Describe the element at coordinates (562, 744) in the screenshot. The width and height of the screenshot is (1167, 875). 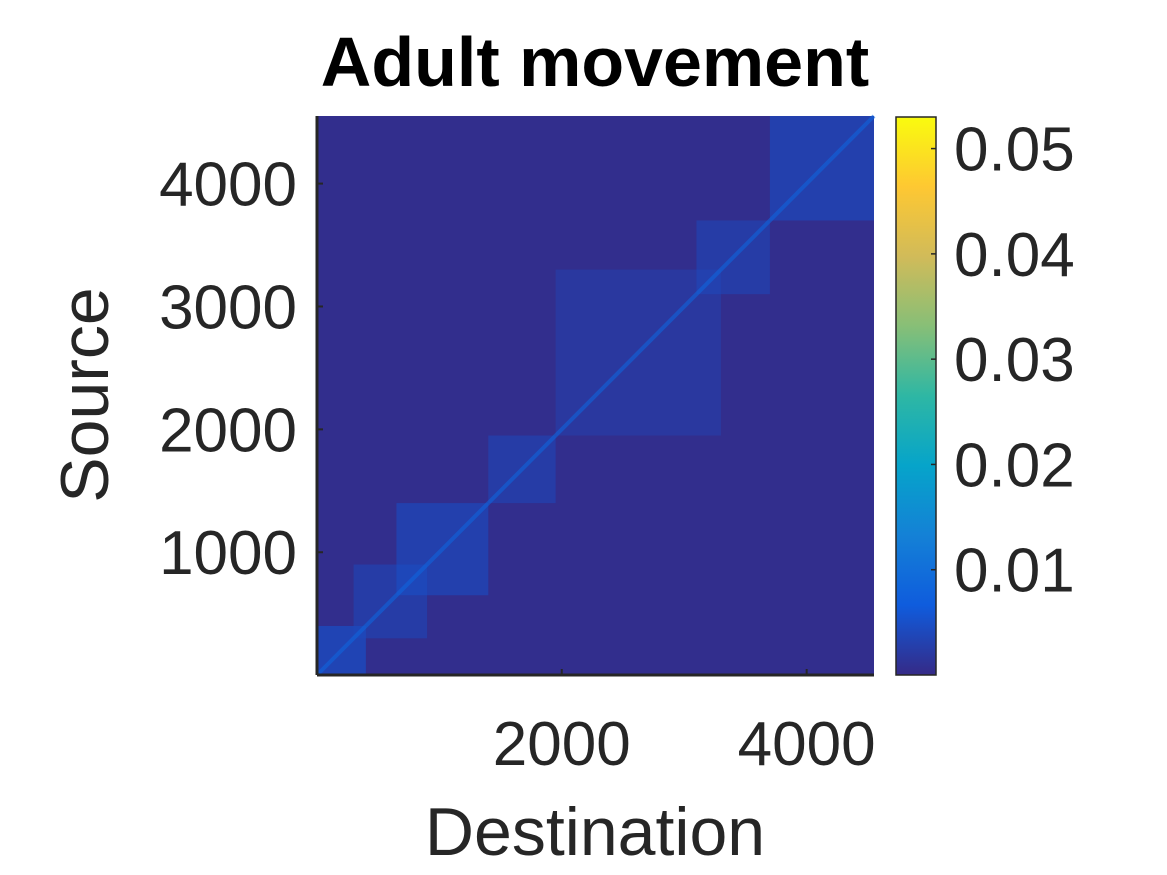
I see `x-tick-label: 2000` at that location.